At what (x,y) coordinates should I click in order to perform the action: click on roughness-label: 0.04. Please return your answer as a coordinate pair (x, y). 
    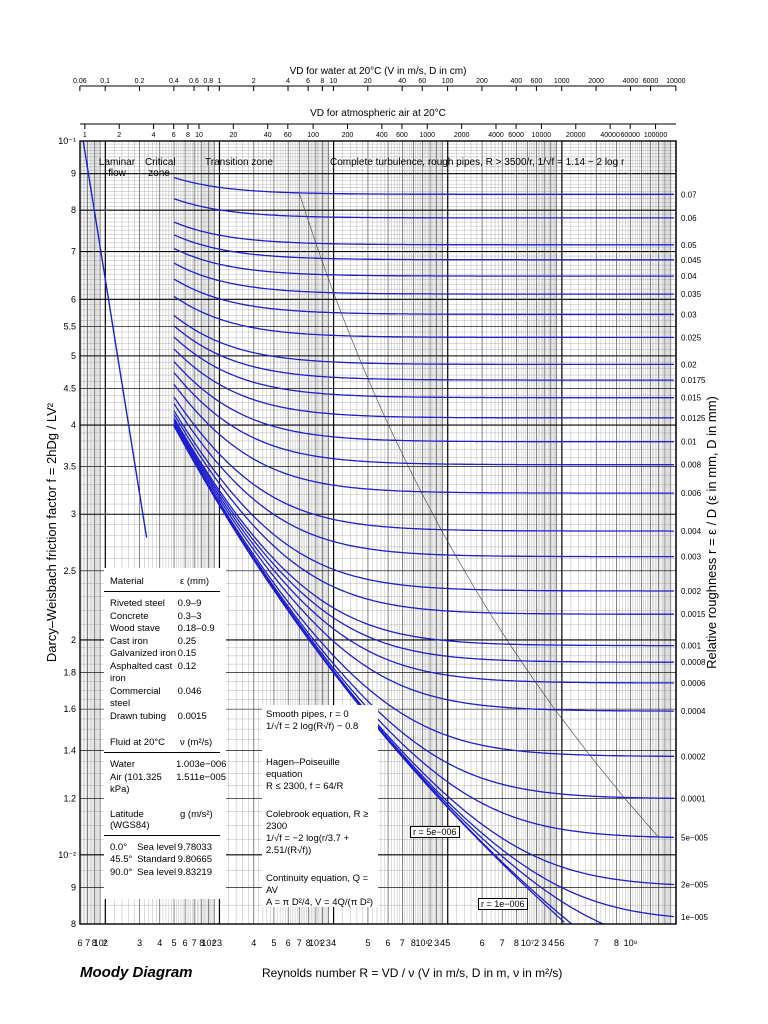
    Looking at the image, I should click on (689, 276).